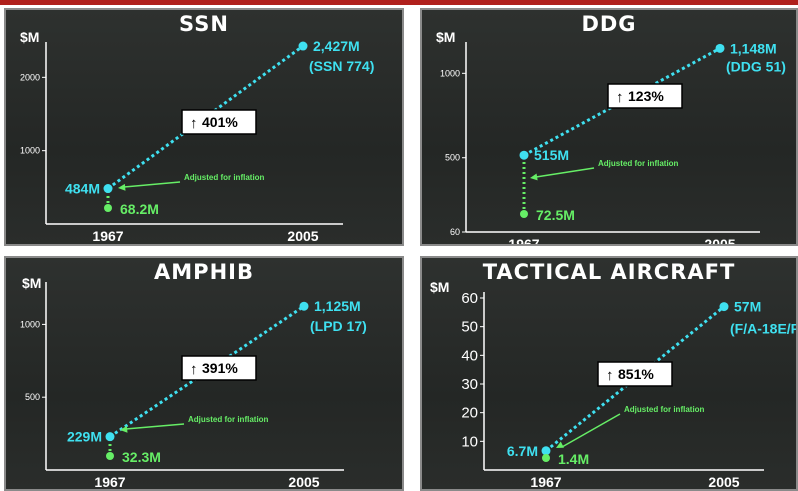  Describe the element at coordinates (341, 66) in the screenshot. I see `data-sublabel-2005: (SSN 774)` at that location.